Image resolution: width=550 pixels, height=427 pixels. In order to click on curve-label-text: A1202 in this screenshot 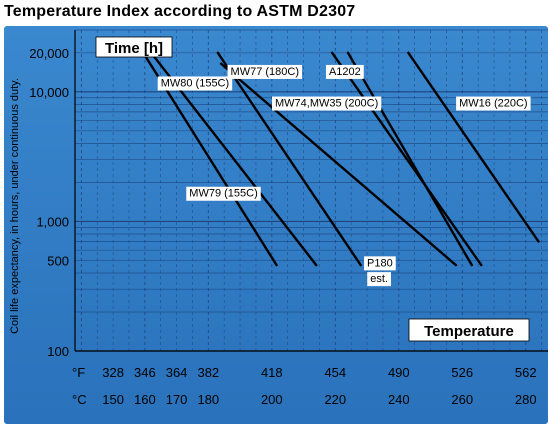, I will do `click(345, 72)`.